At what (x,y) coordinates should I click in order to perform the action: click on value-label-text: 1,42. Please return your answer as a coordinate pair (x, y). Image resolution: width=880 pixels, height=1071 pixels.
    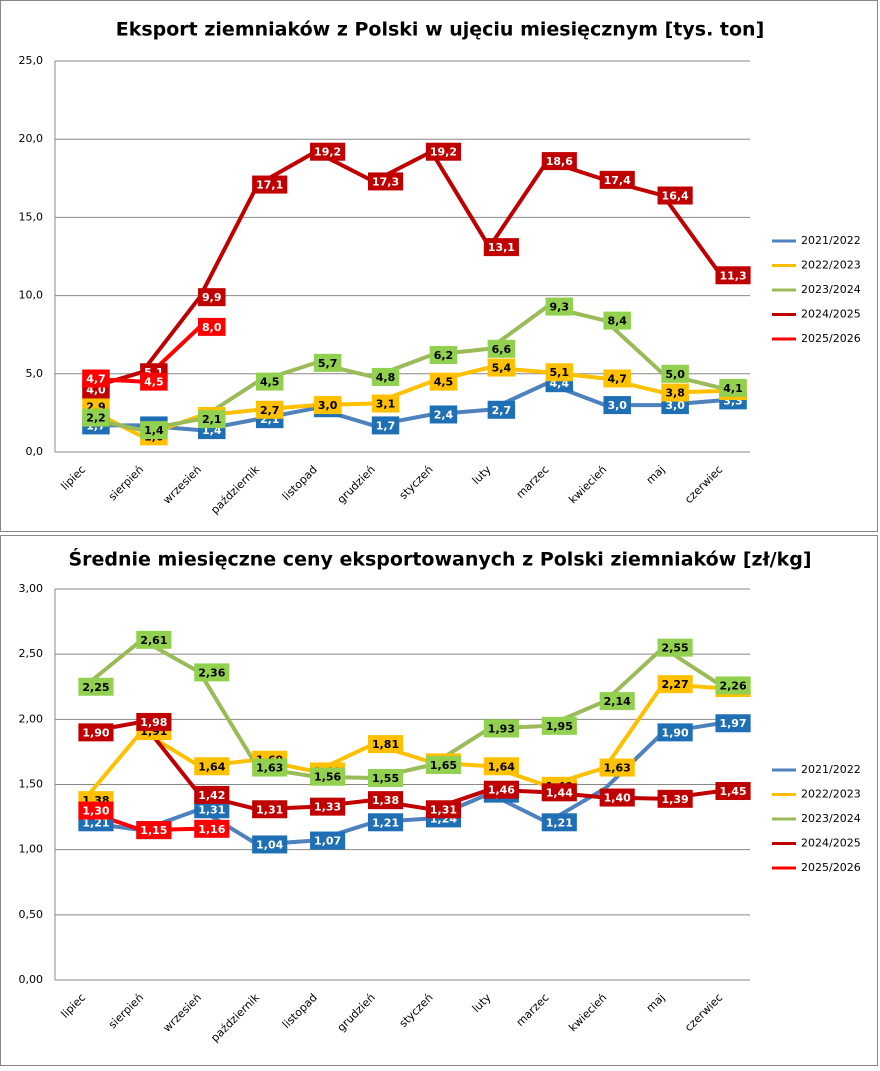
    Looking at the image, I should click on (211, 795).